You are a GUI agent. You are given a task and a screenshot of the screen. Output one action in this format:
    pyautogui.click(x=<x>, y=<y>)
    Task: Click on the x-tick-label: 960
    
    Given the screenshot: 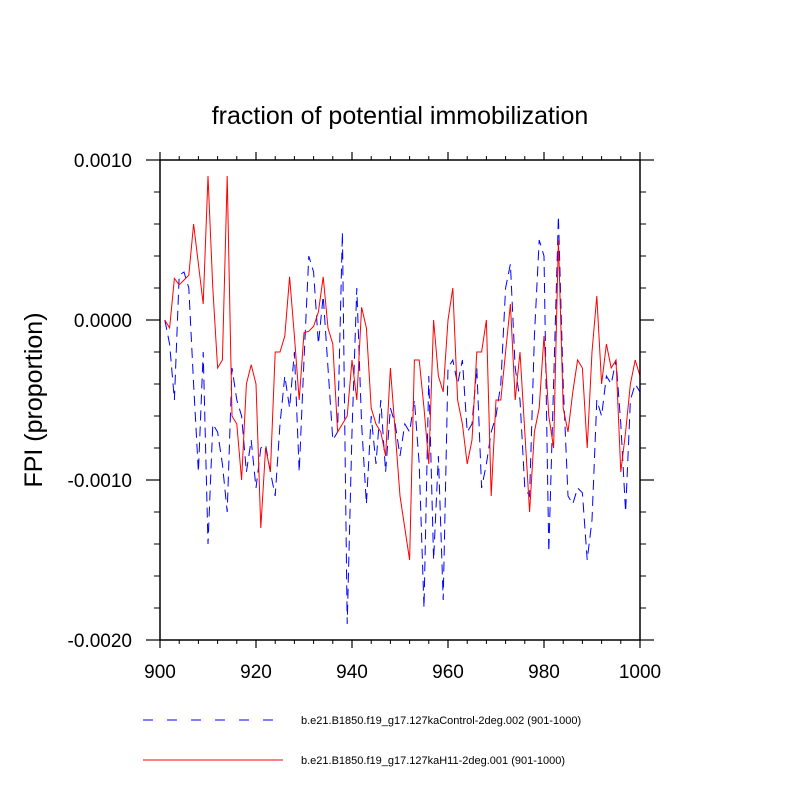 What is the action you would take?
    pyautogui.click(x=448, y=672)
    